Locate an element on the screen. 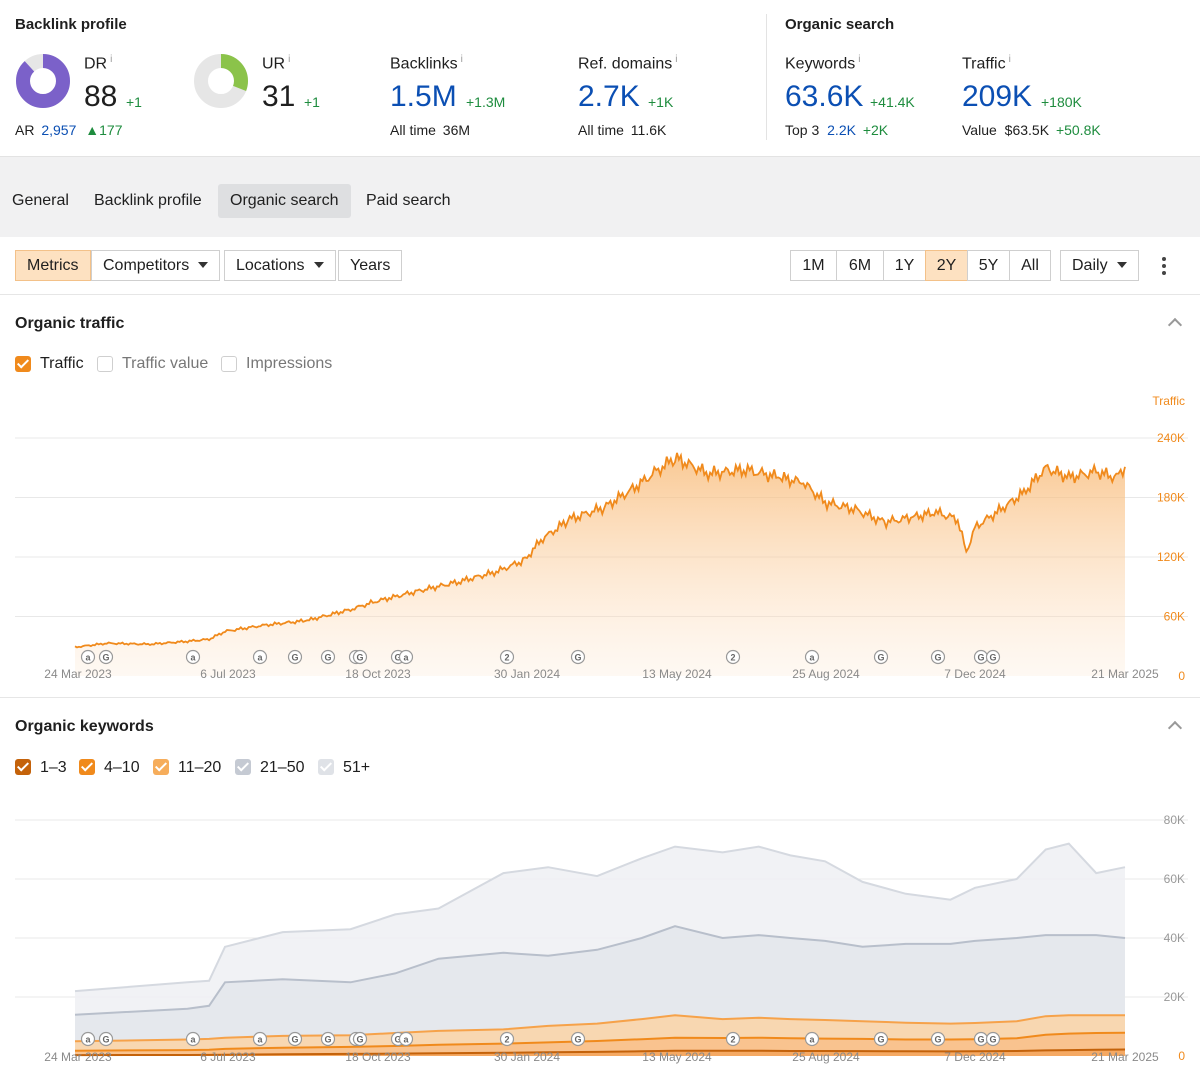  pos-4-10-label: 4–10 is located at coordinates (122, 767).